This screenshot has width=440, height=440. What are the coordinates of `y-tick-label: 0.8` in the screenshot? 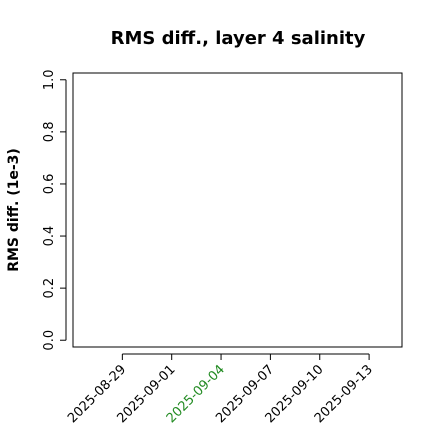 It's located at (49, 132).